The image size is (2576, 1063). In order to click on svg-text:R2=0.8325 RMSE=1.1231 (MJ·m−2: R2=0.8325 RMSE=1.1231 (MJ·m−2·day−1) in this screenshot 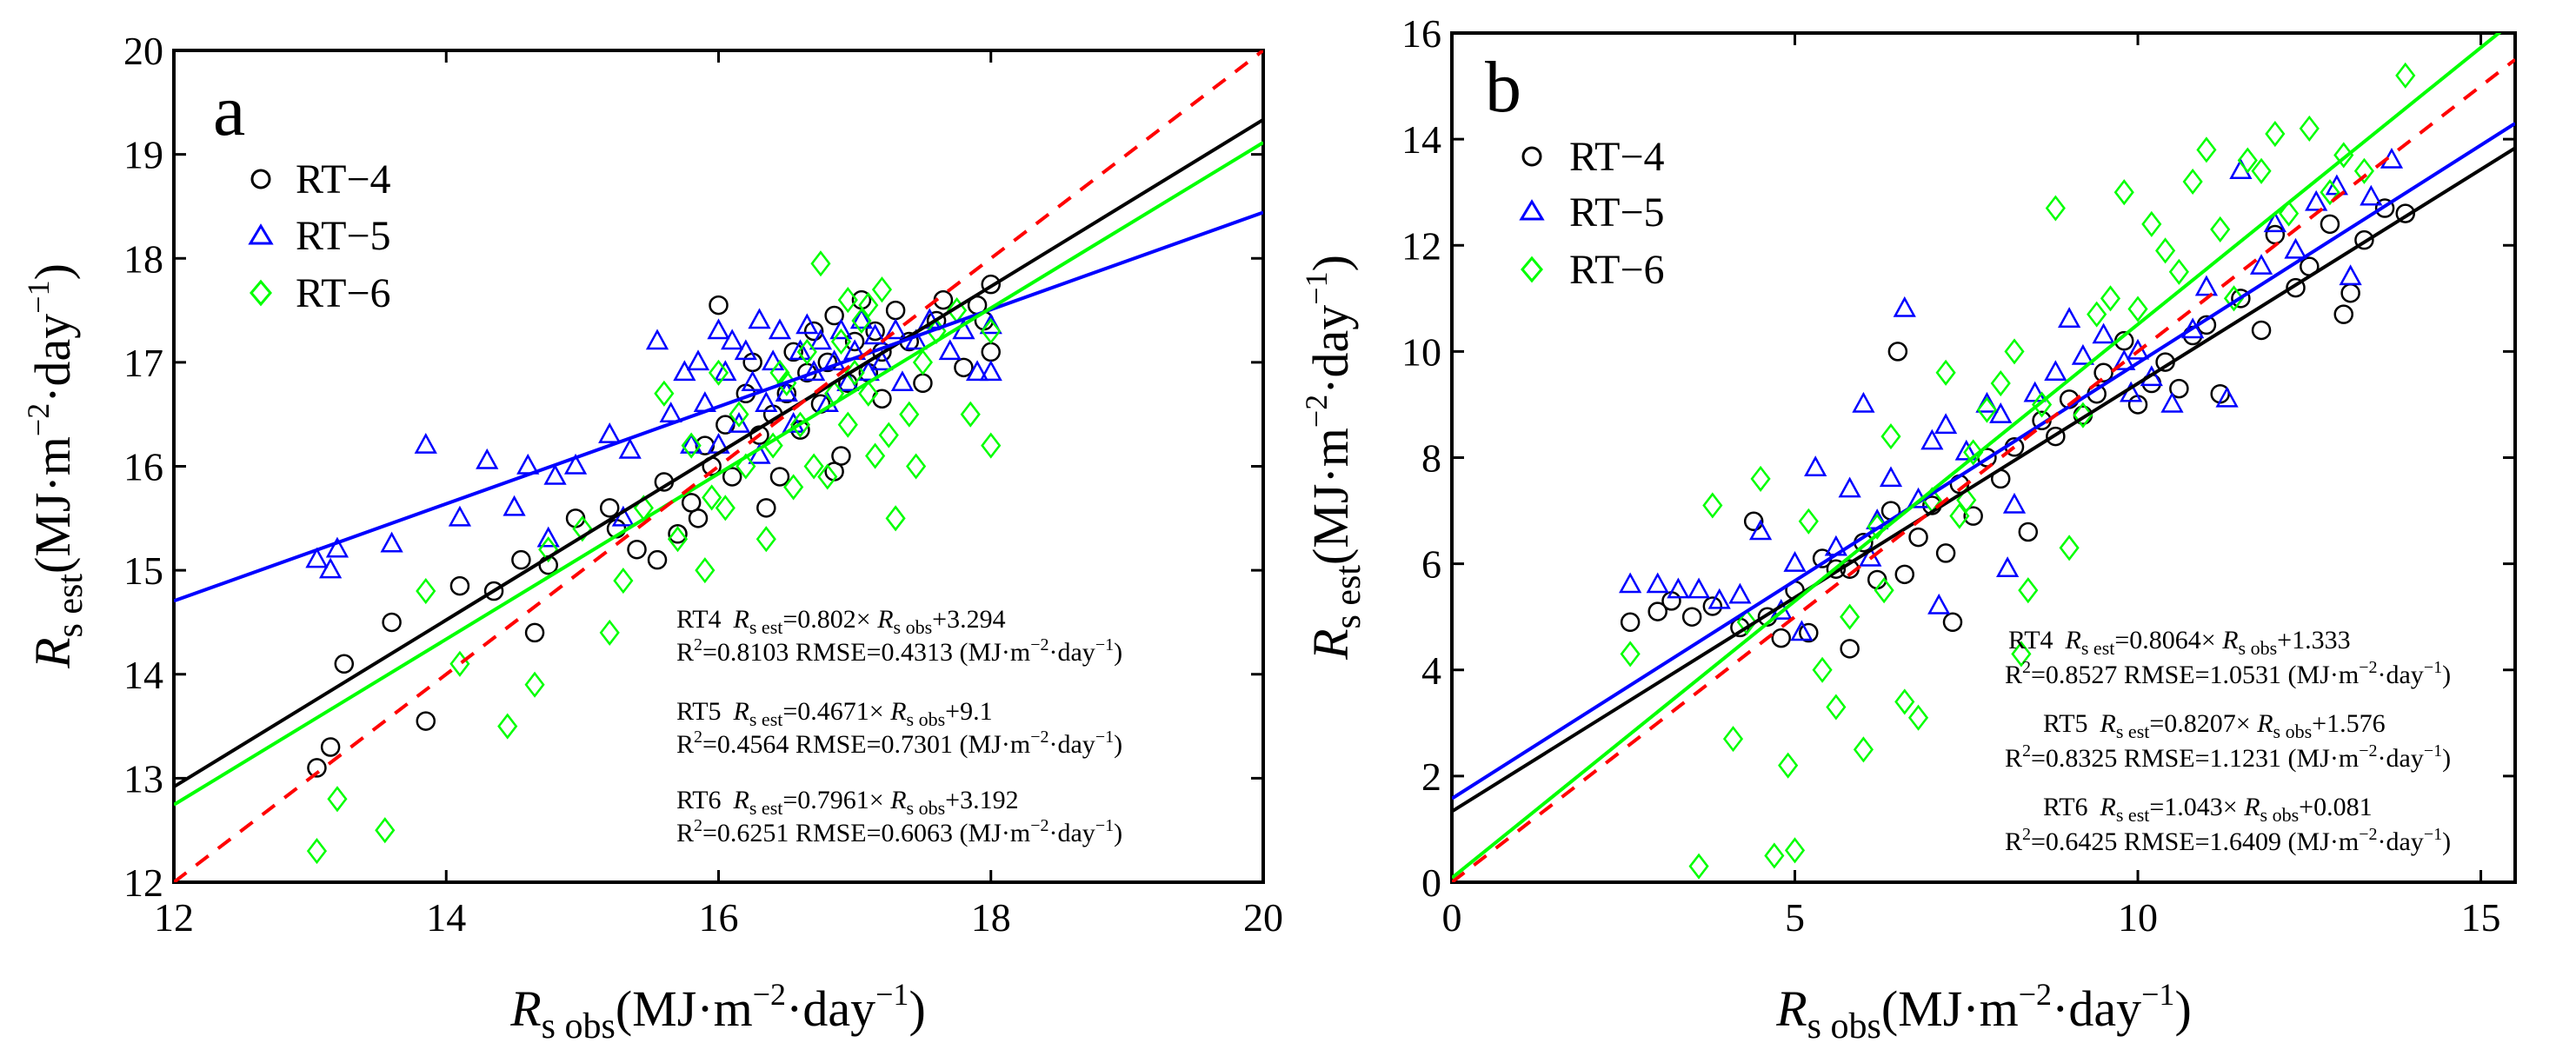, I will do `click(2228, 757)`.